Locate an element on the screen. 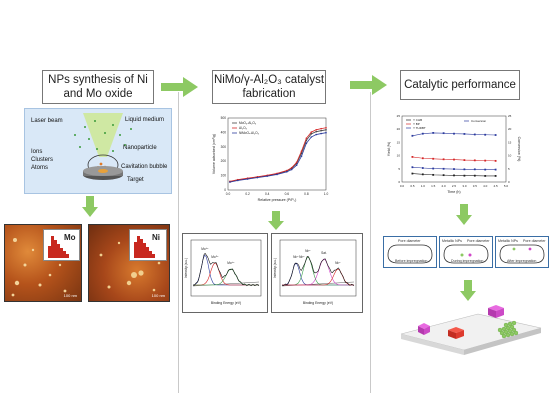 The image size is (550, 413). x-tick-label: 3.0 is located at coordinates (464, 186).